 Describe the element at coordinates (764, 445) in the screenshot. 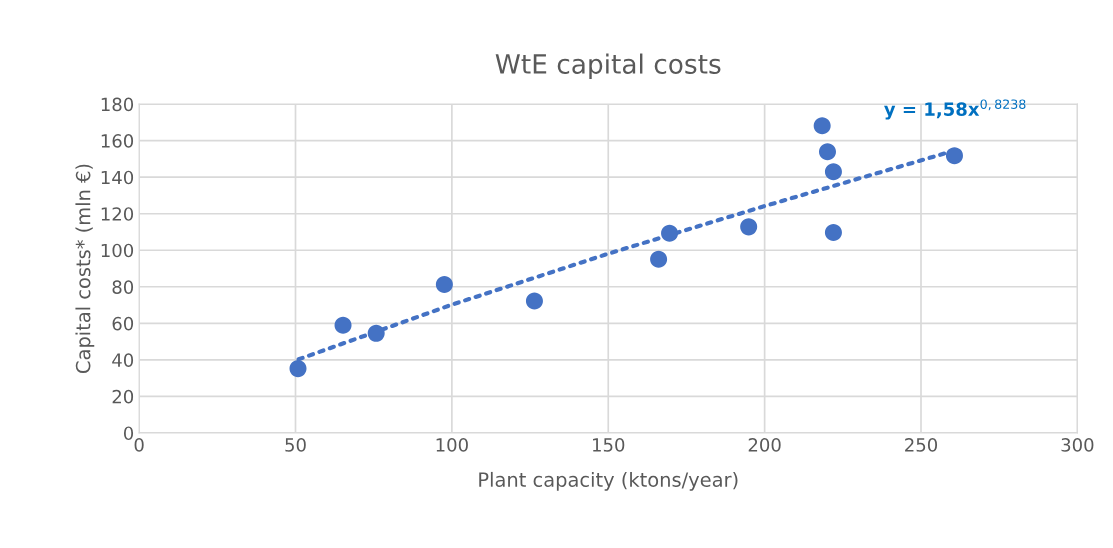

I see `x-tick-label: 200` at that location.